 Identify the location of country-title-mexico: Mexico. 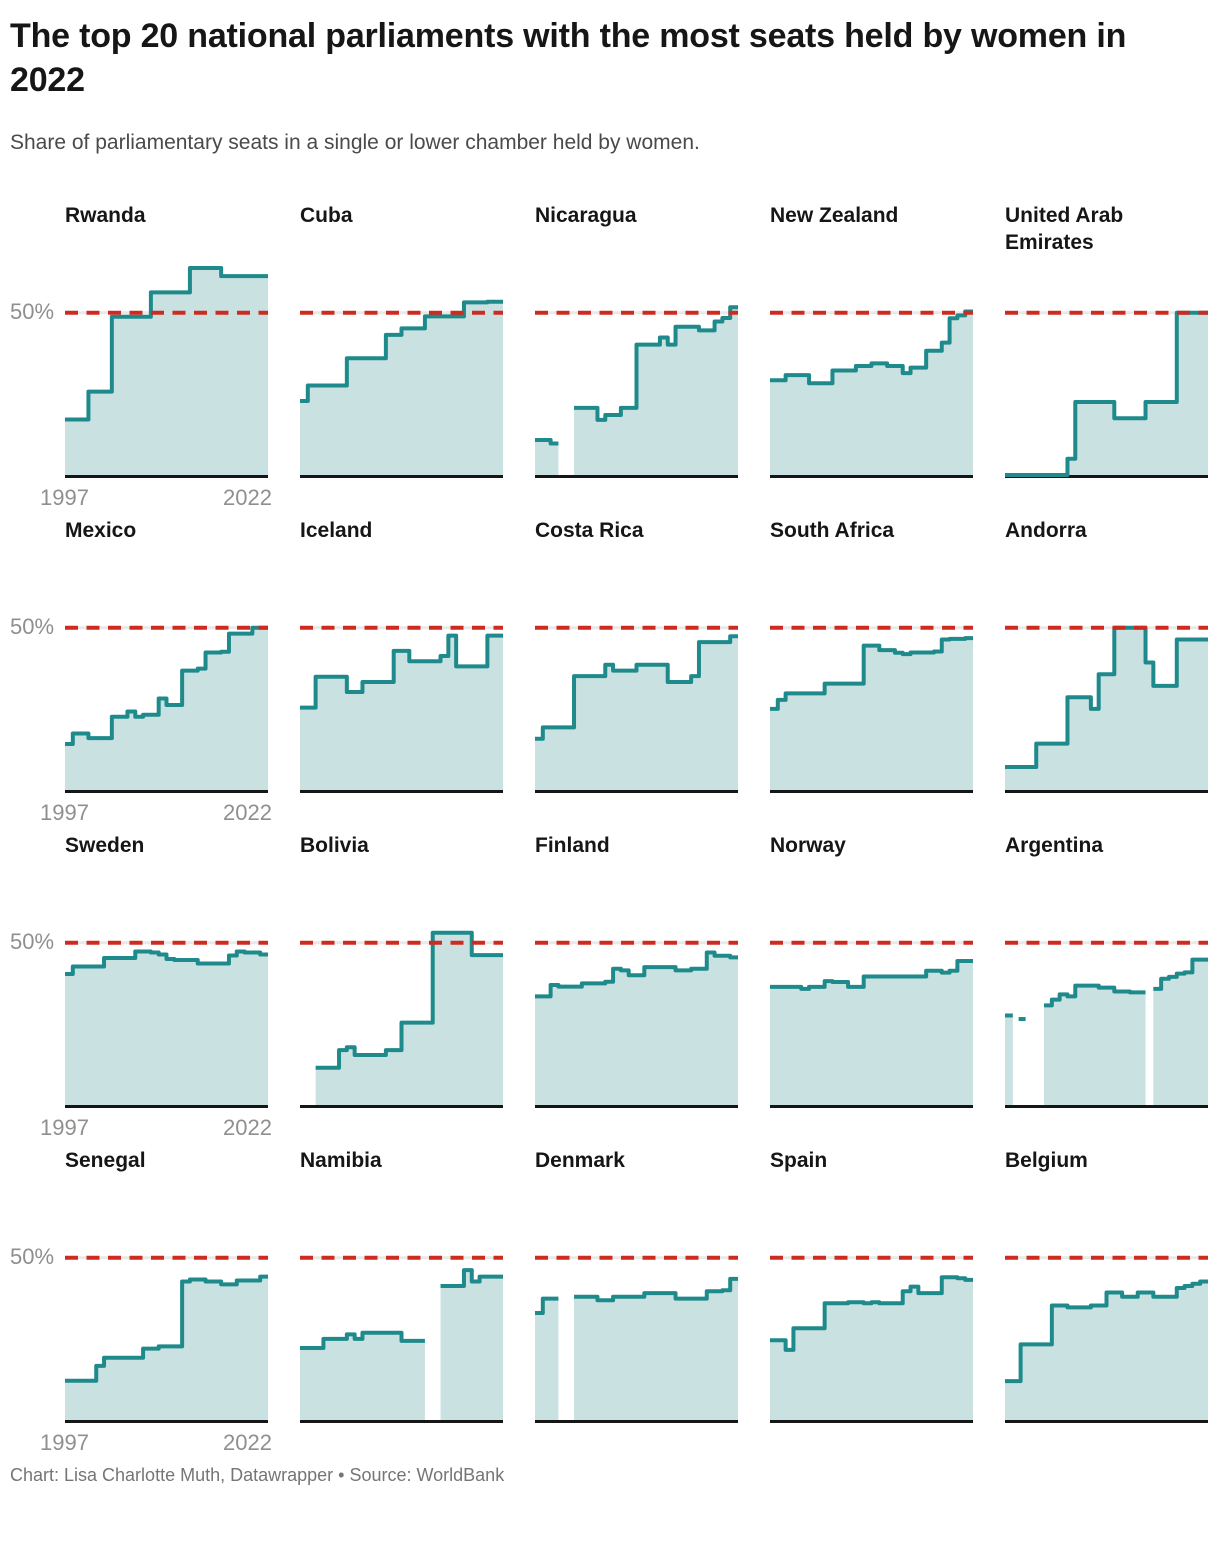
(101, 530).